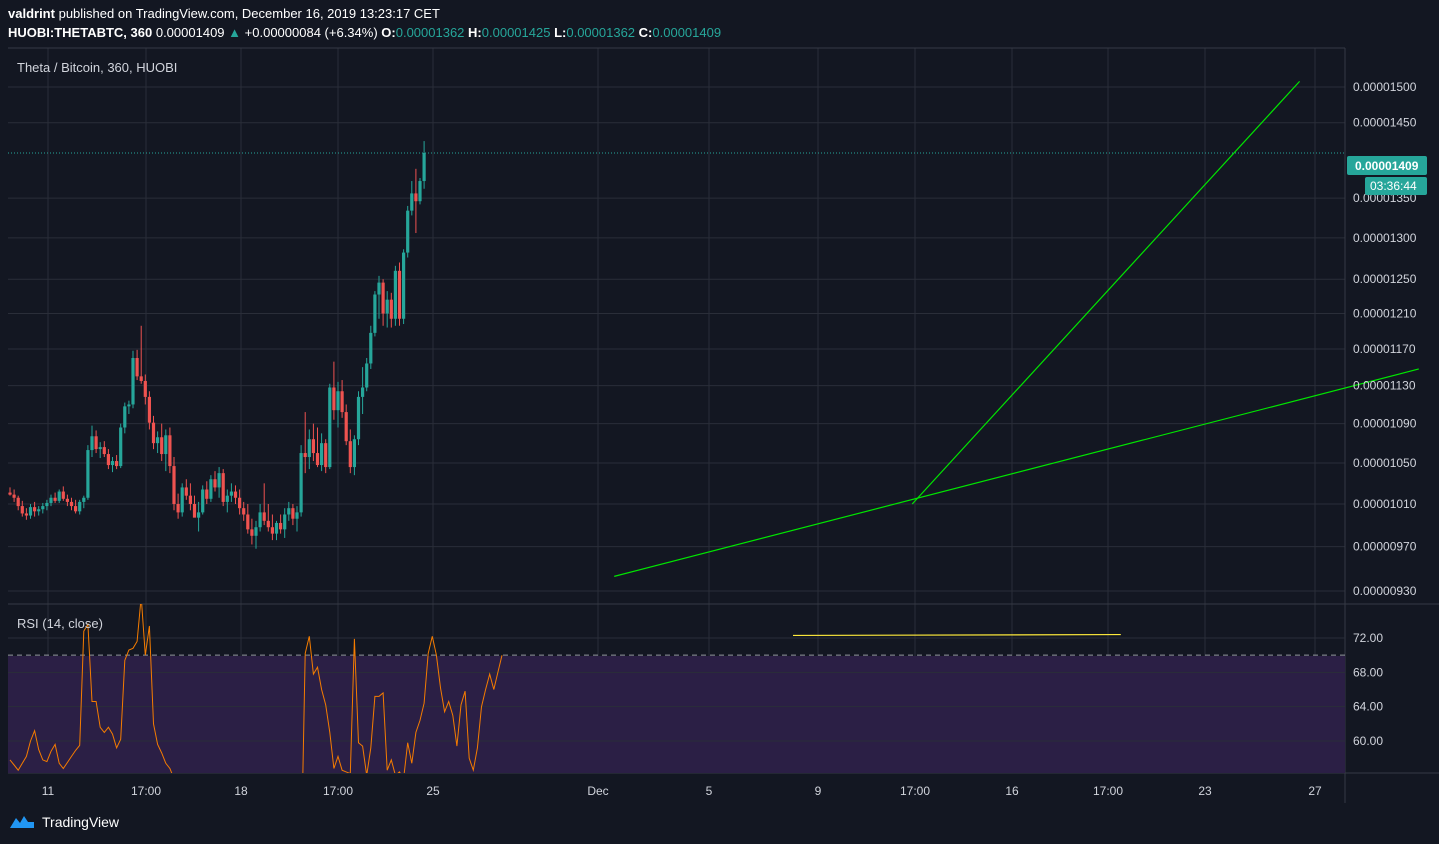 The height and width of the screenshot is (844, 1439). I want to click on rsi-tick-label: 72.00, so click(1368, 638).